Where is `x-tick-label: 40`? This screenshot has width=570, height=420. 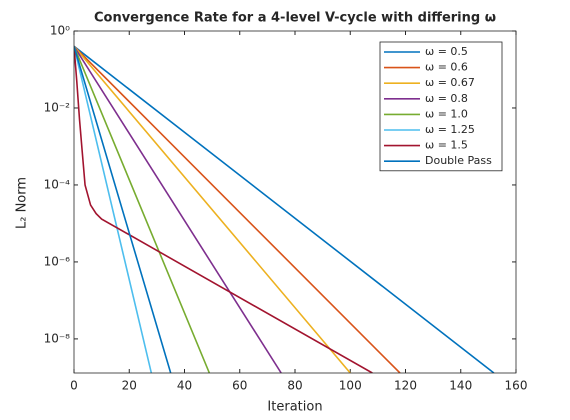 x-tick-label: 40 is located at coordinates (184, 386).